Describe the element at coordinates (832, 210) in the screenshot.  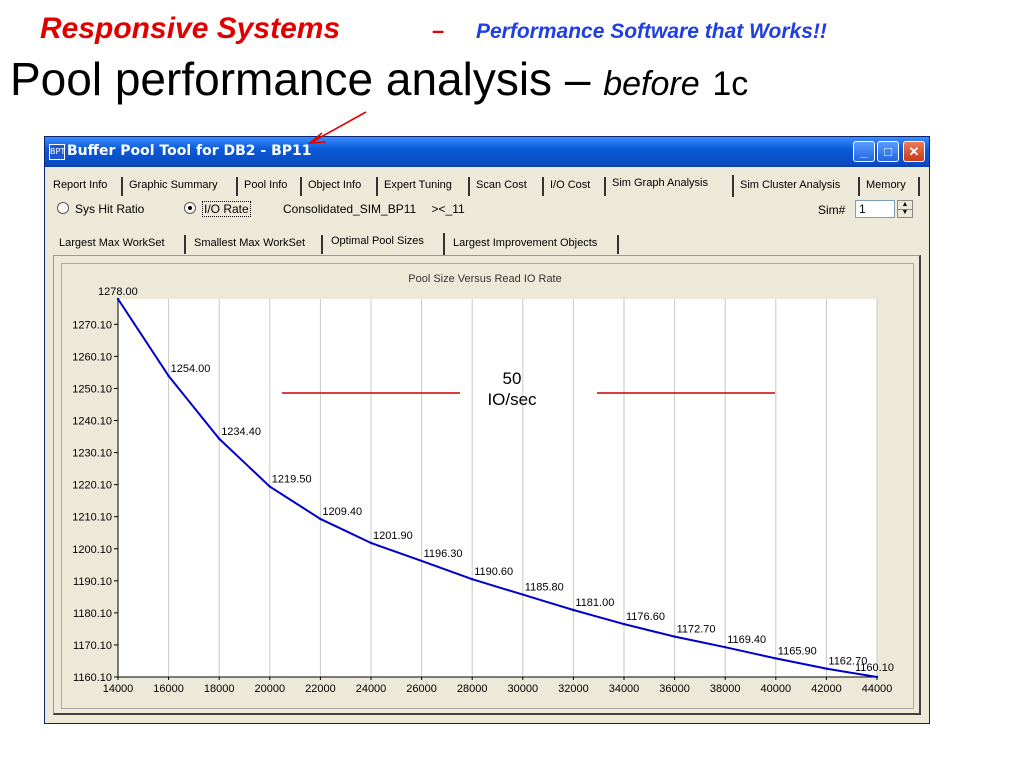
I see `sim-number-label: Sim#` at that location.